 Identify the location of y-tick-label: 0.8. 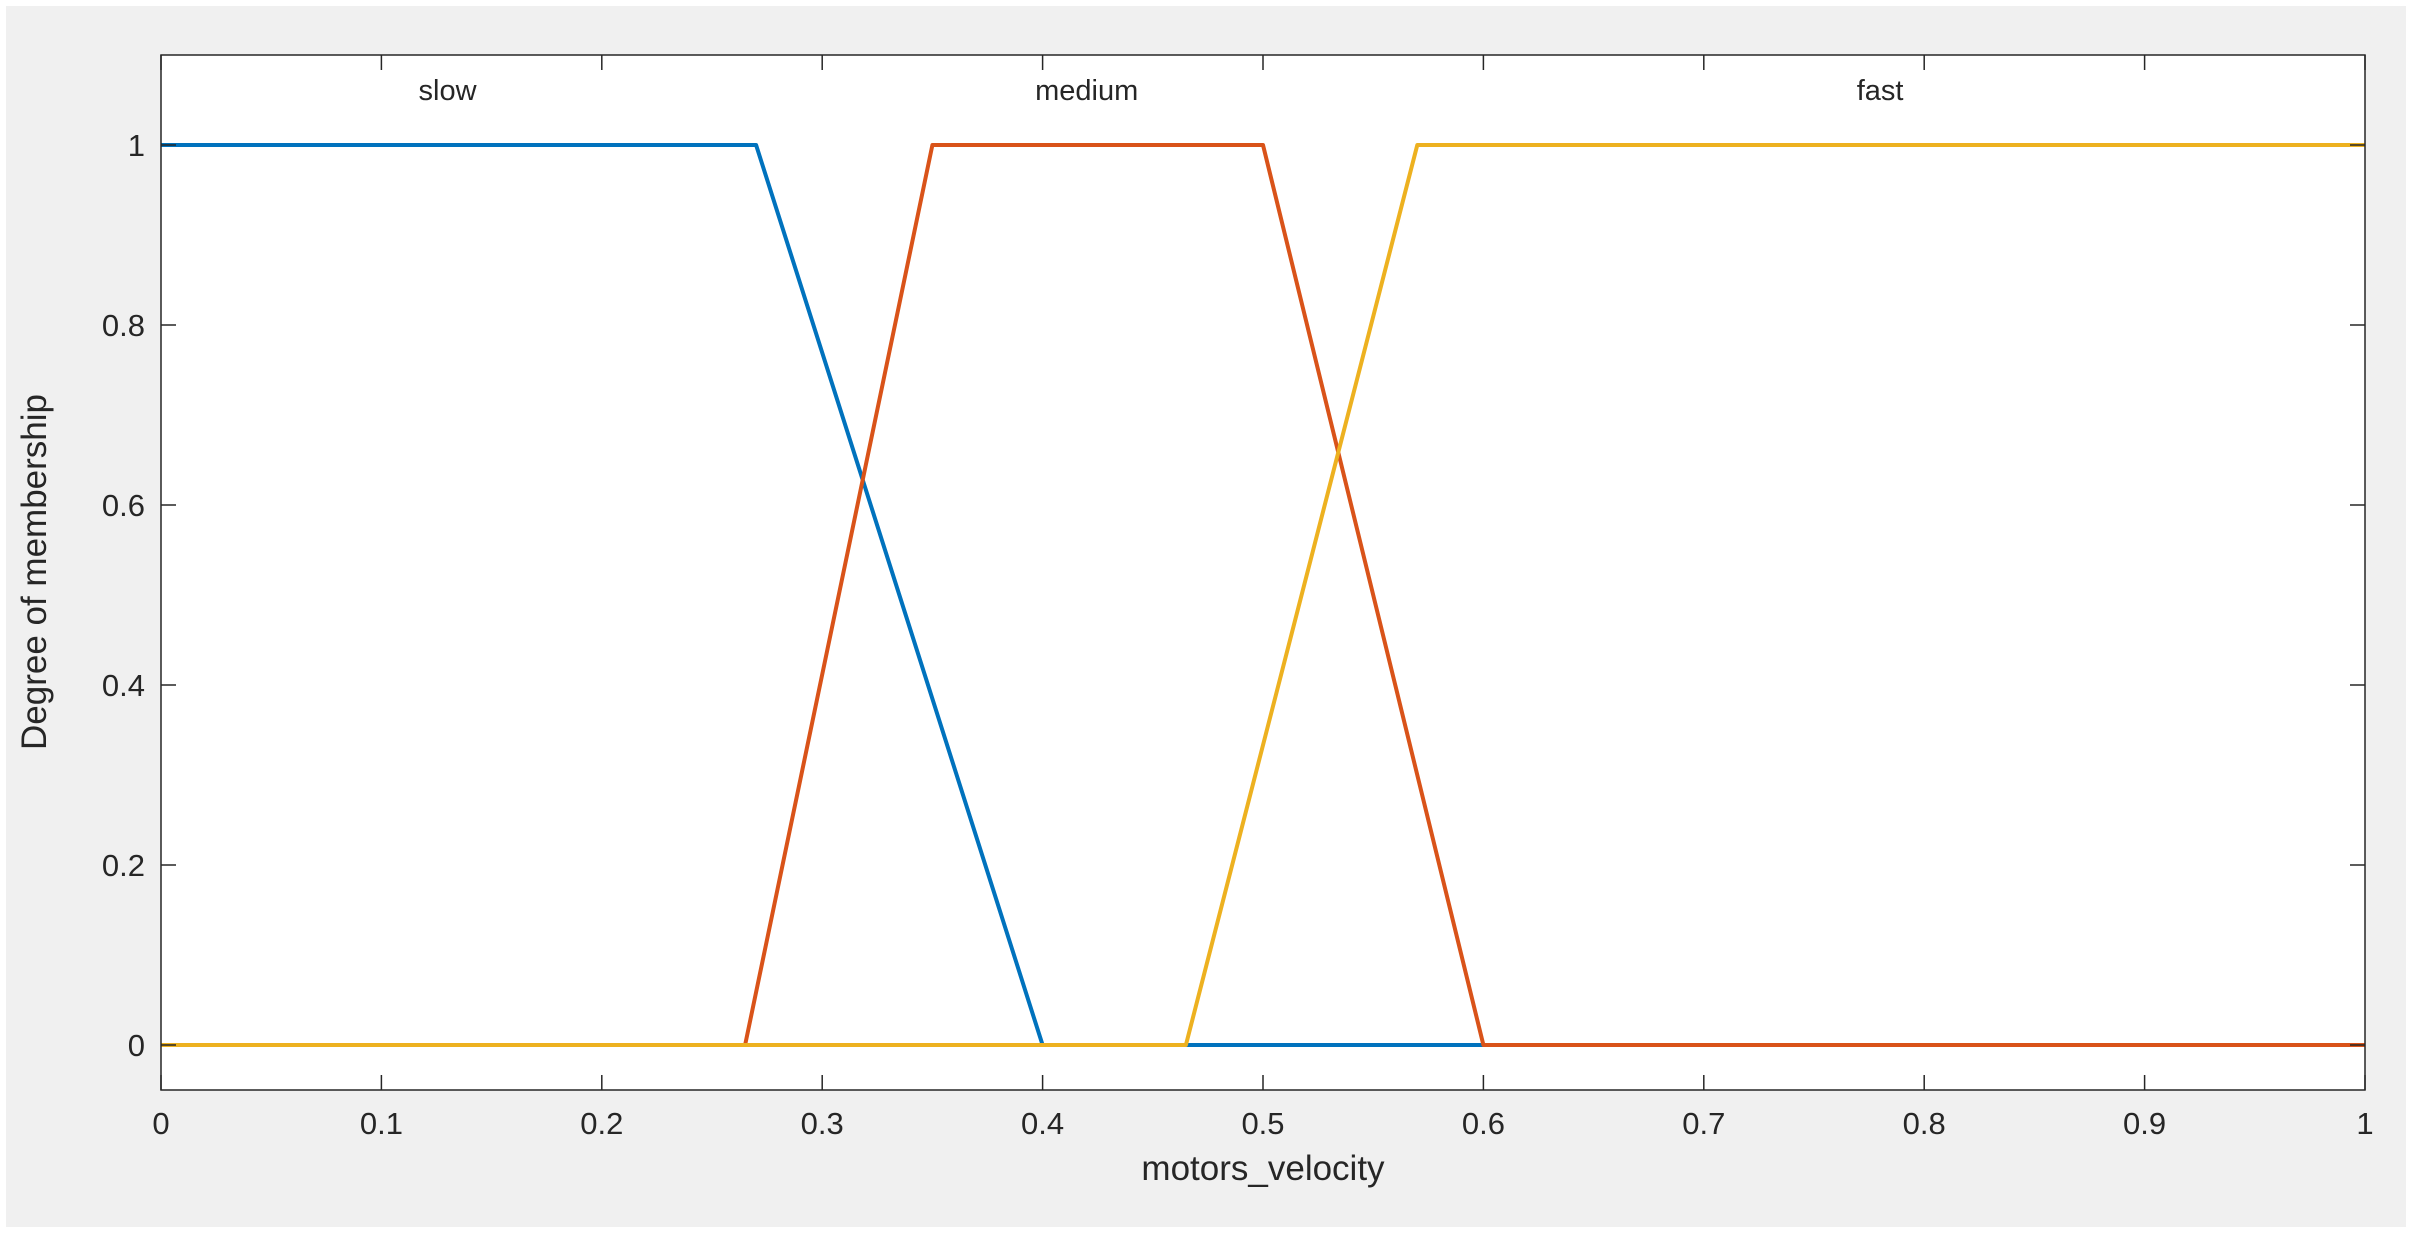
(123, 325).